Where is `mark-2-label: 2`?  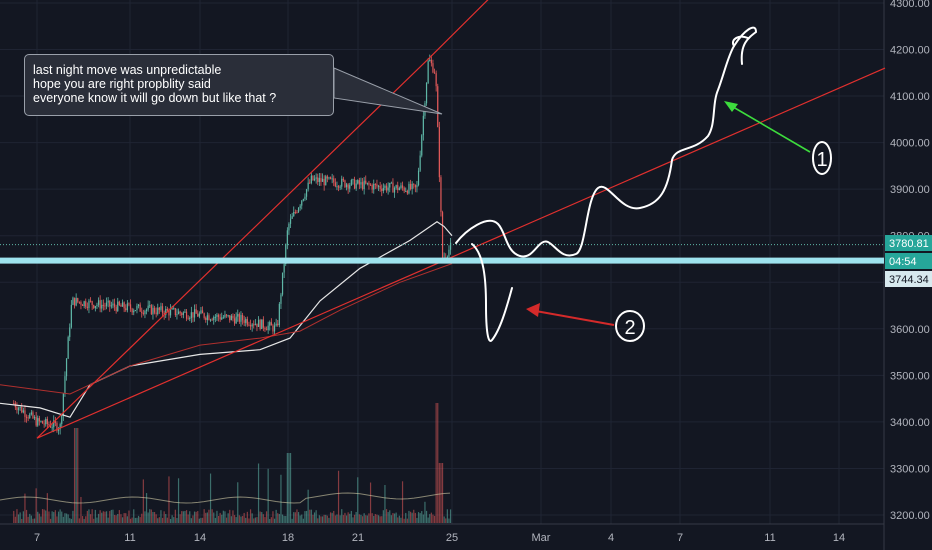 mark-2-label: 2 is located at coordinates (629, 328).